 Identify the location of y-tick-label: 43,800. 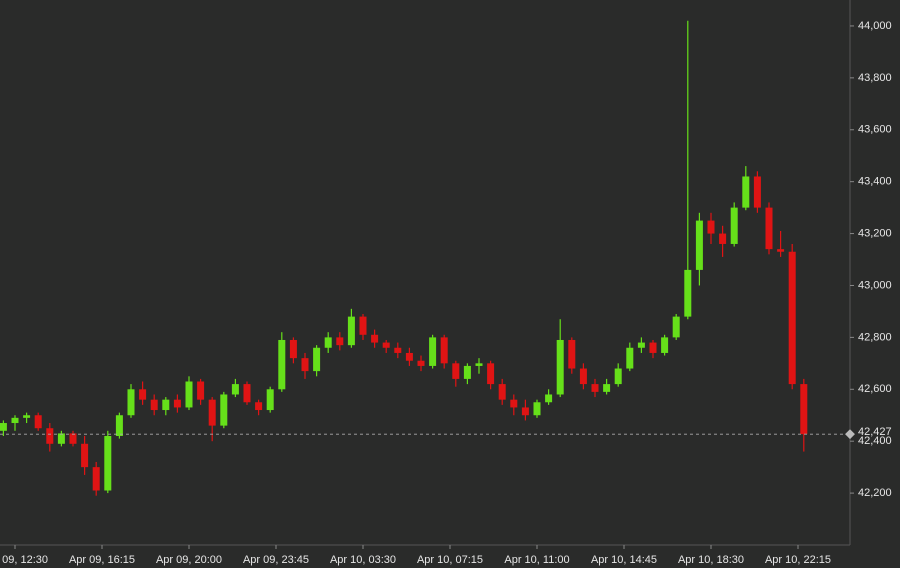
(875, 78).